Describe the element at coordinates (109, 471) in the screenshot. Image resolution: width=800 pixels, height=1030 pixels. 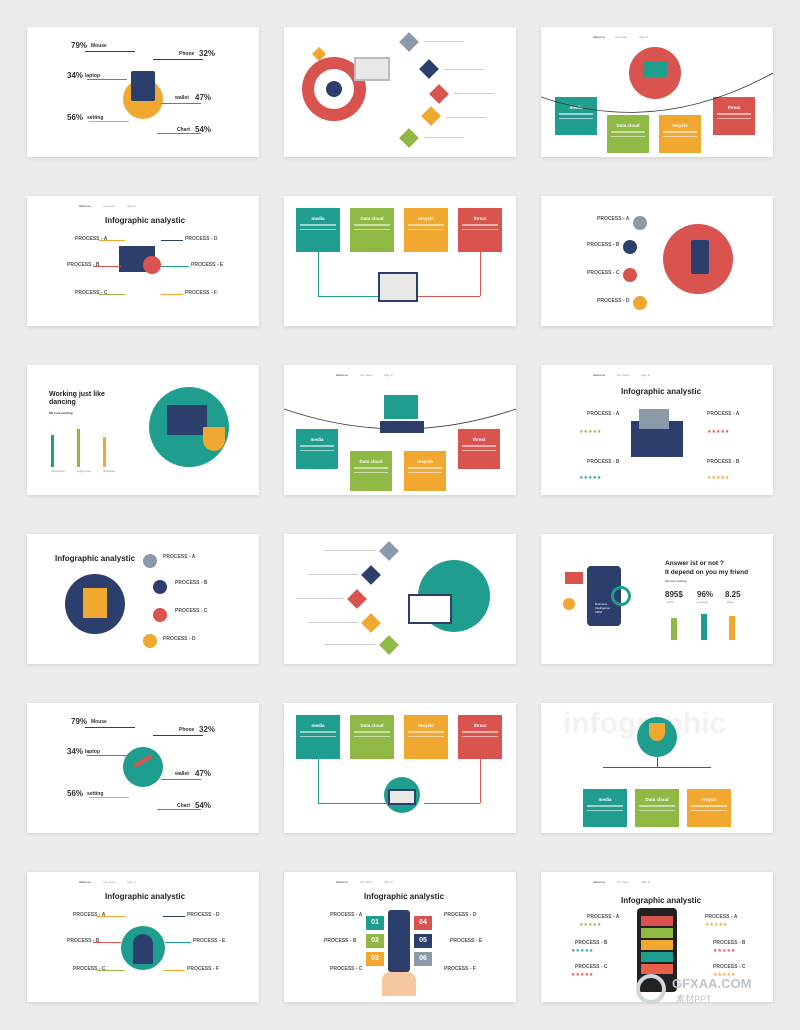
I see `label-illustrator: Illustrator` at that location.